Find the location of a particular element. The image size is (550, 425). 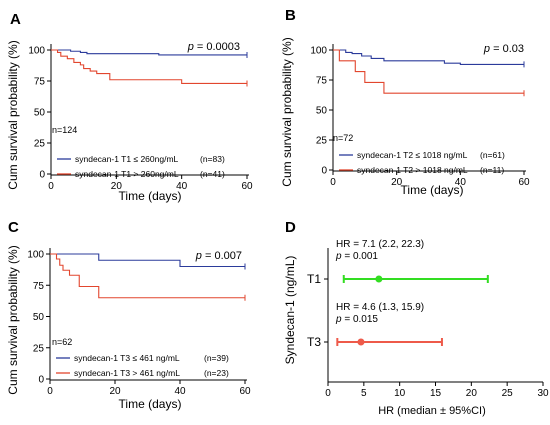

x-tick-label: 5 is located at coordinates (364, 393).